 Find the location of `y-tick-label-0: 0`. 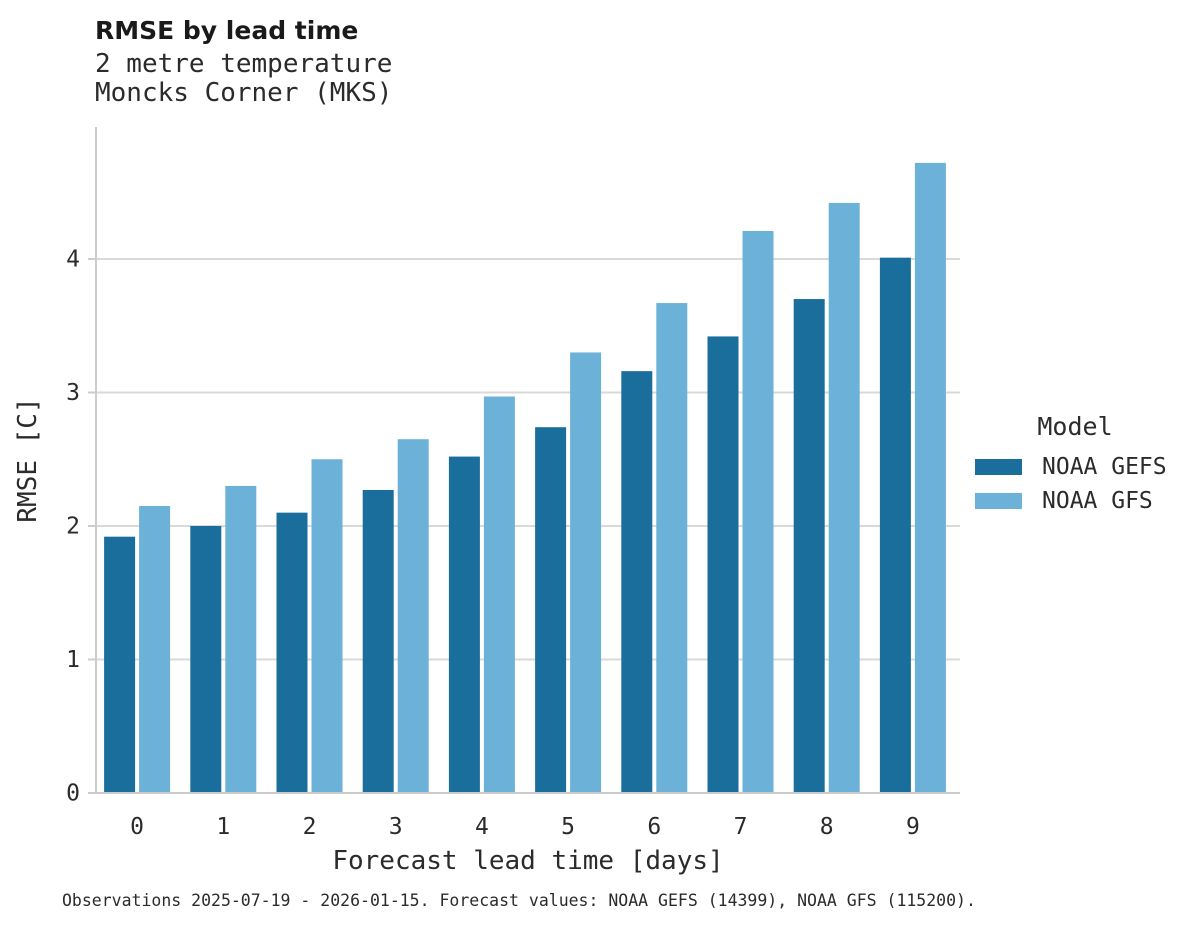

y-tick-label-0: 0 is located at coordinates (73, 794).